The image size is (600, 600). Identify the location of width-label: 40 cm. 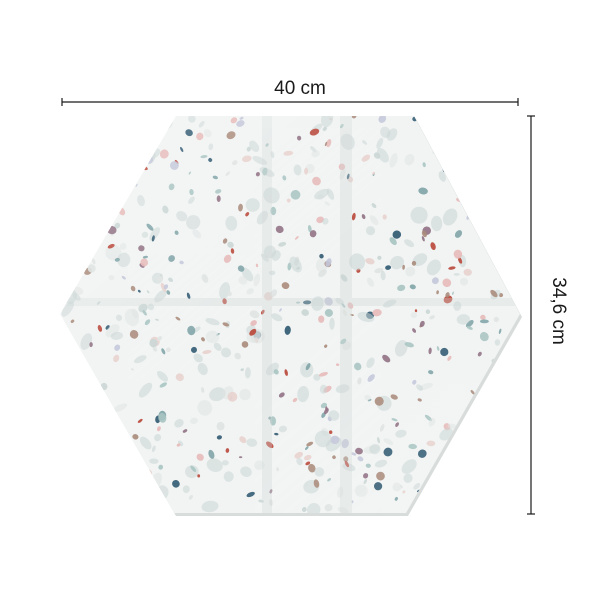
(300, 88).